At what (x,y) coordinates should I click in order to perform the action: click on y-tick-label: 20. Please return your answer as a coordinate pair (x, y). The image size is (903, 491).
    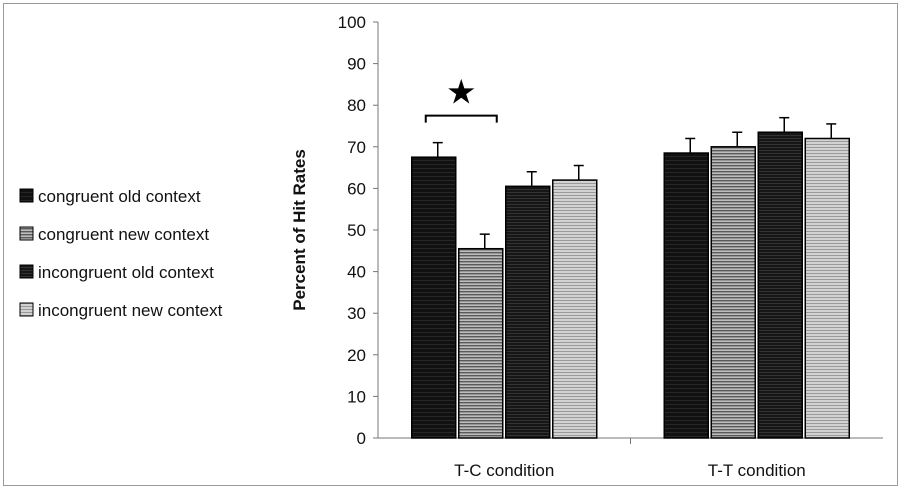
    Looking at the image, I should click on (356, 355).